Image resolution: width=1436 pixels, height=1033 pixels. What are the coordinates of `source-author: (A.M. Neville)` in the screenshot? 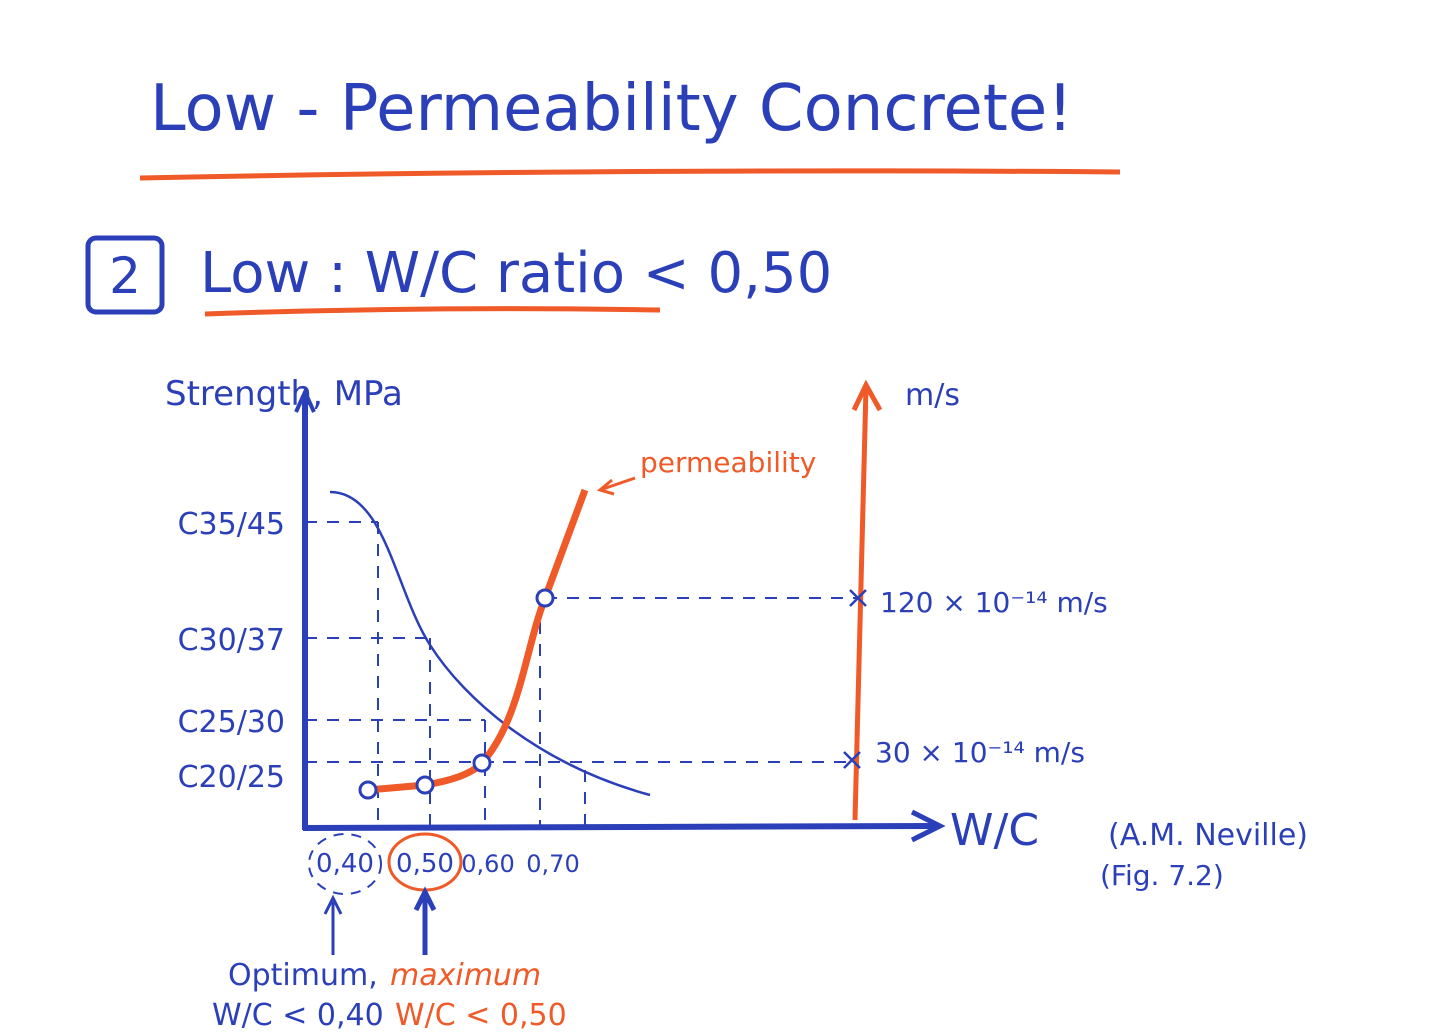 It's located at (1208, 835).